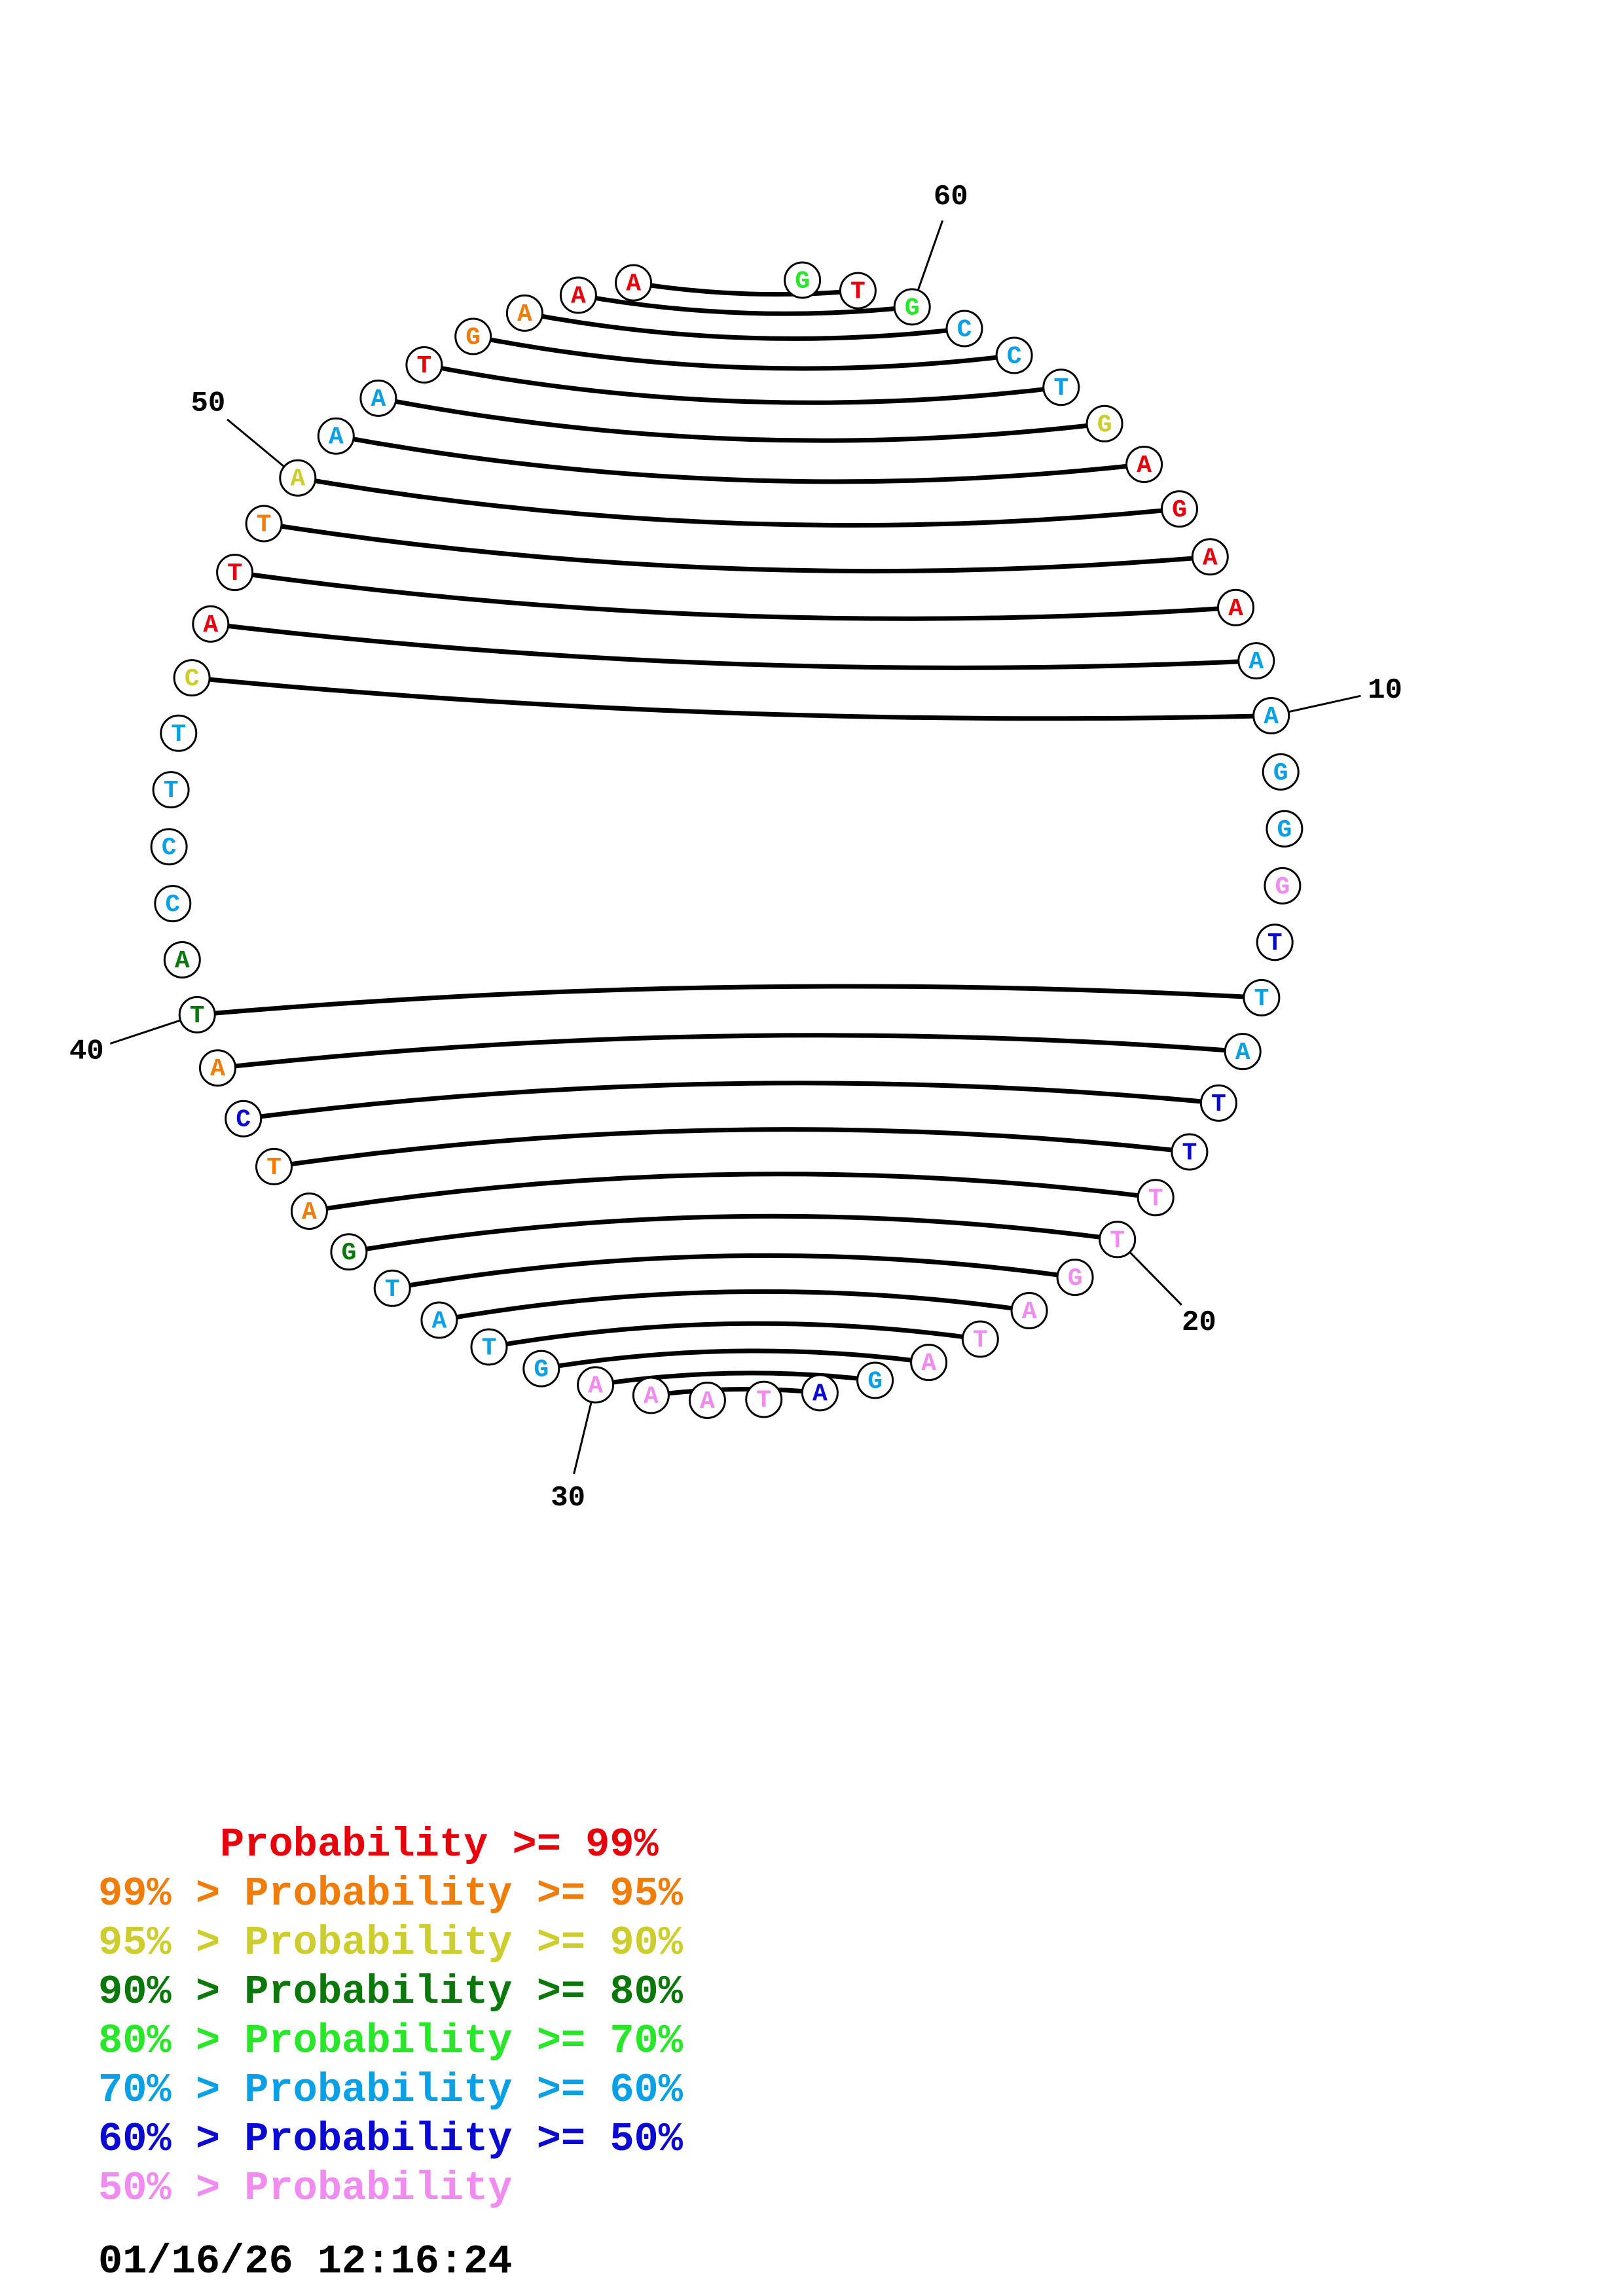 Image resolution: width=1623 pixels, height=2296 pixels. Describe the element at coordinates (875, 1380) in the screenshot. I see `nucleotide-28: G` at that location.